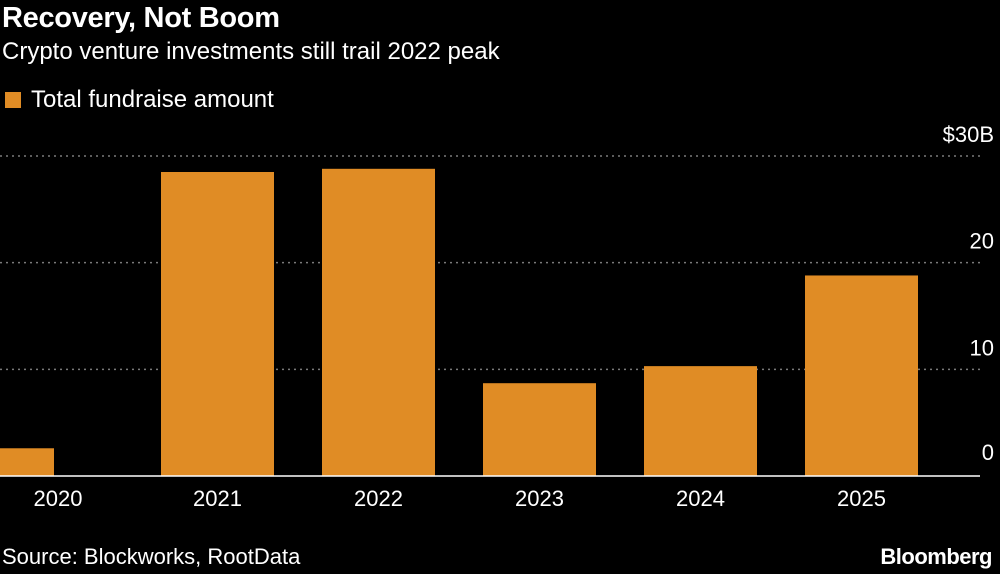  I want to click on chart-title: Recovery, Not Boom, so click(141, 18).